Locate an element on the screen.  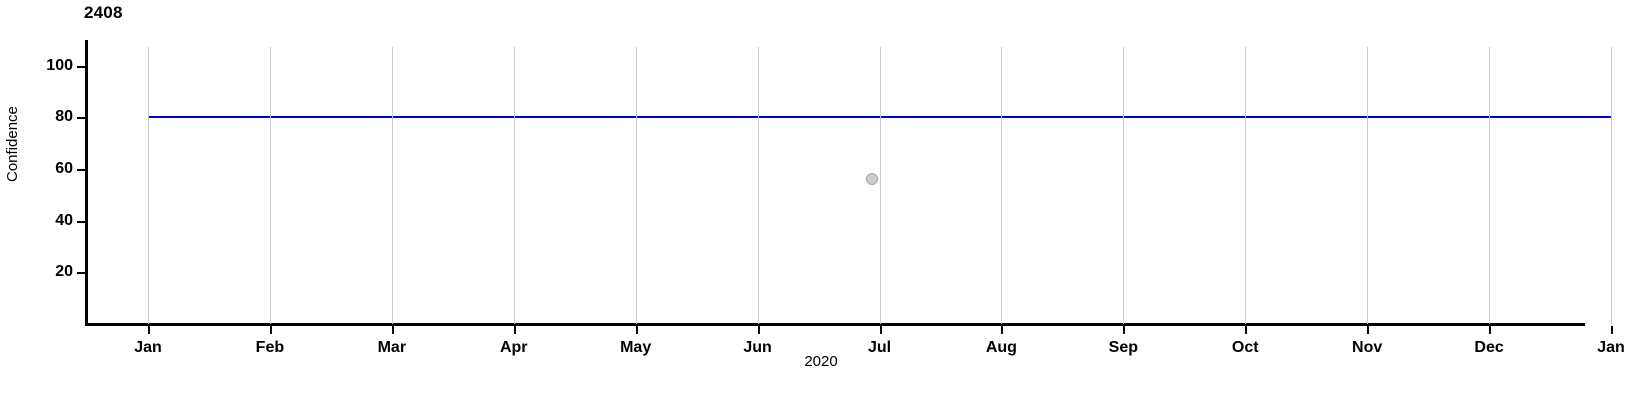
x-tick-label: Jul is located at coordinates (879, 347).